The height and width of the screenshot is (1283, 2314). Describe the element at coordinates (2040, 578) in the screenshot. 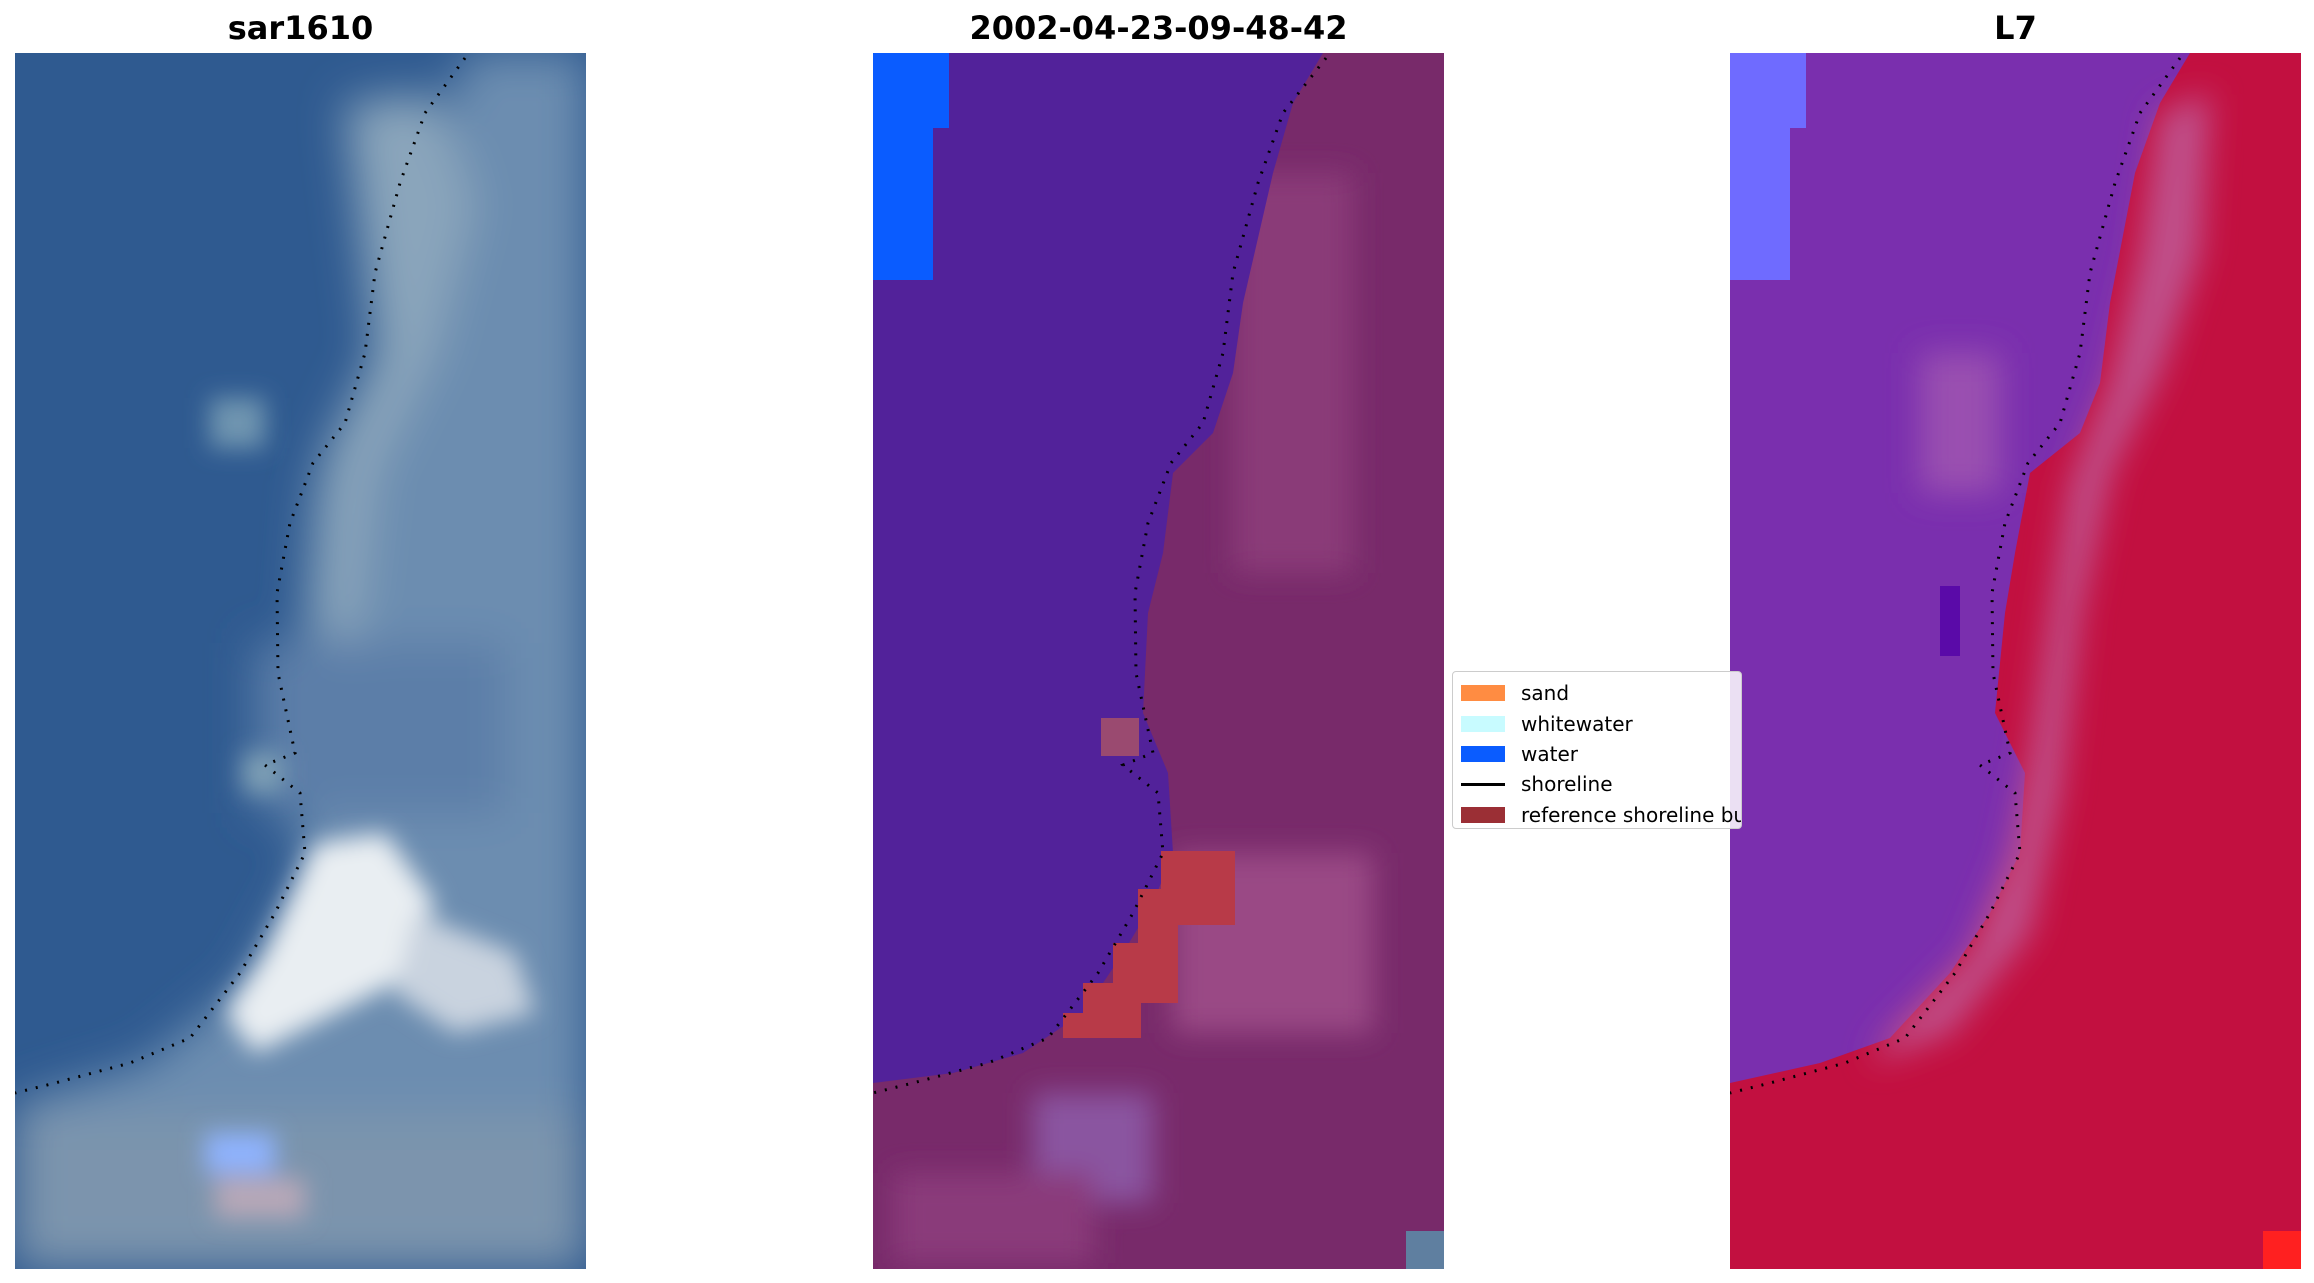

I see `index-transition-zone` at that location.